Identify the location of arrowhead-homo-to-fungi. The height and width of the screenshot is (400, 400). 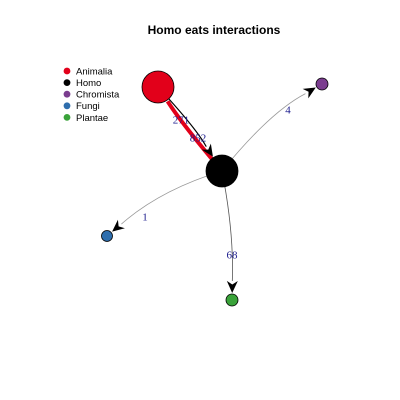
(118, 225).